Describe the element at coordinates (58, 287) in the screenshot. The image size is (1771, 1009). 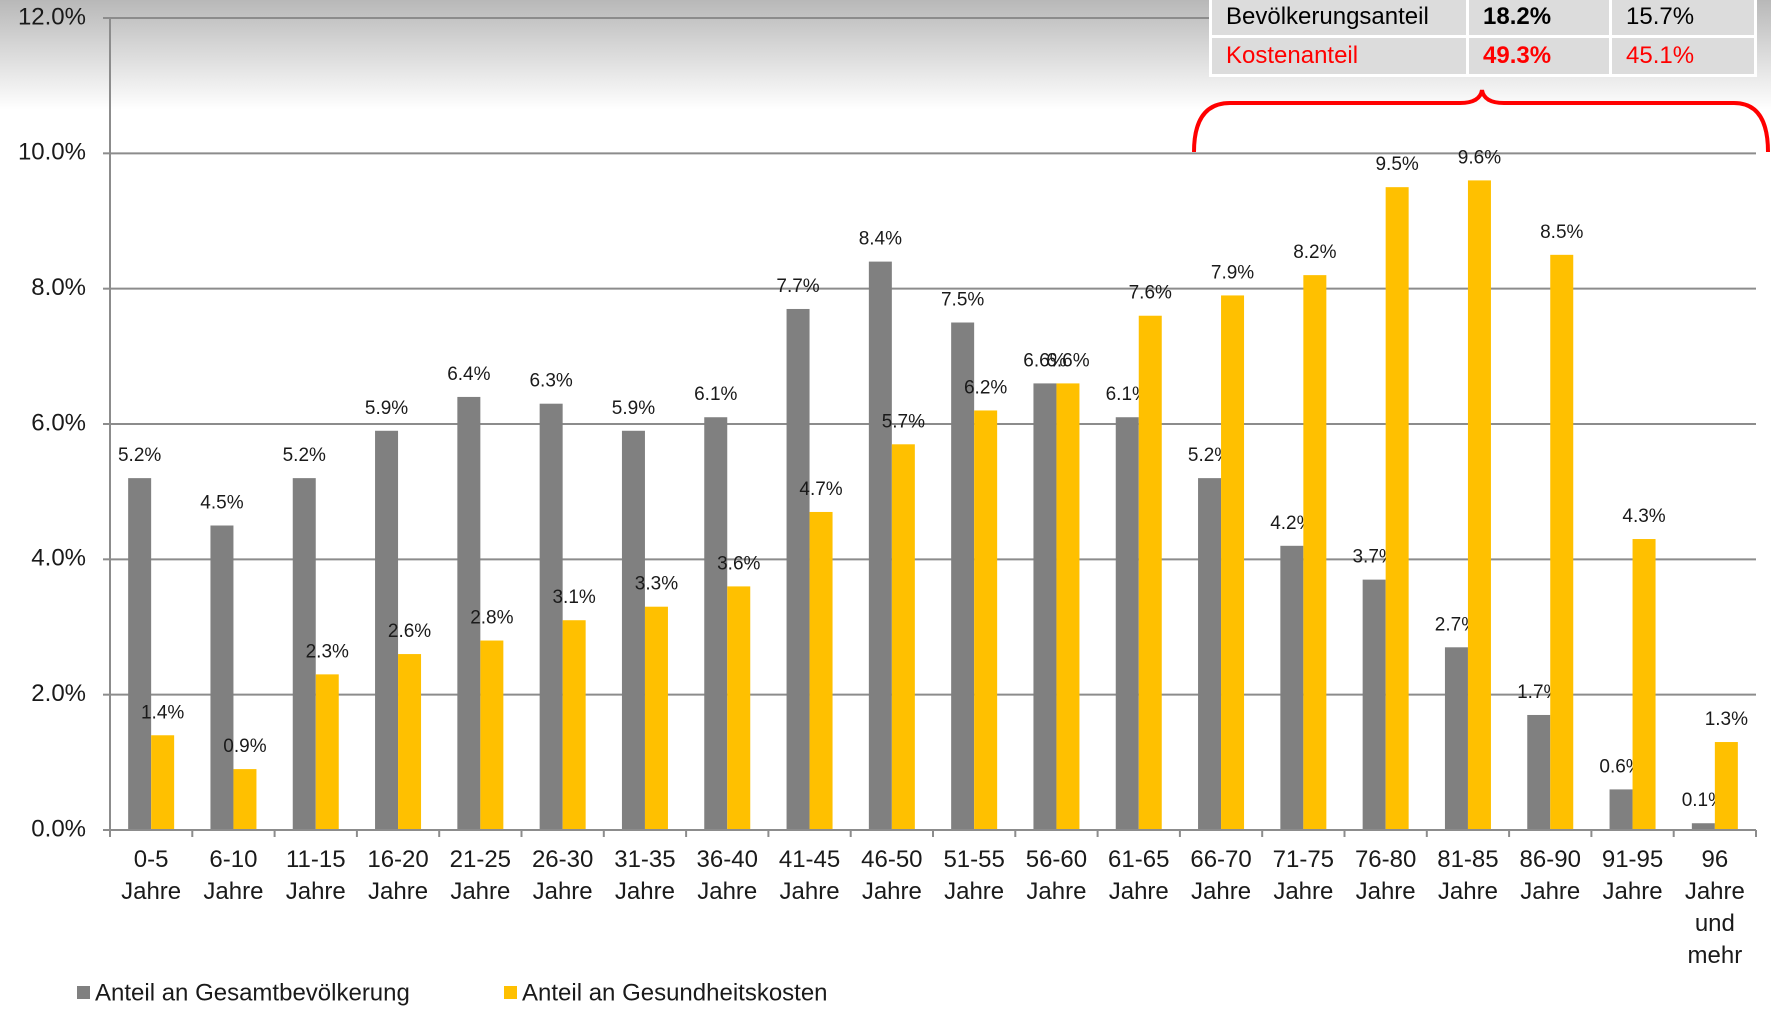
I see `y-tick-label: 8.0%` at that location.